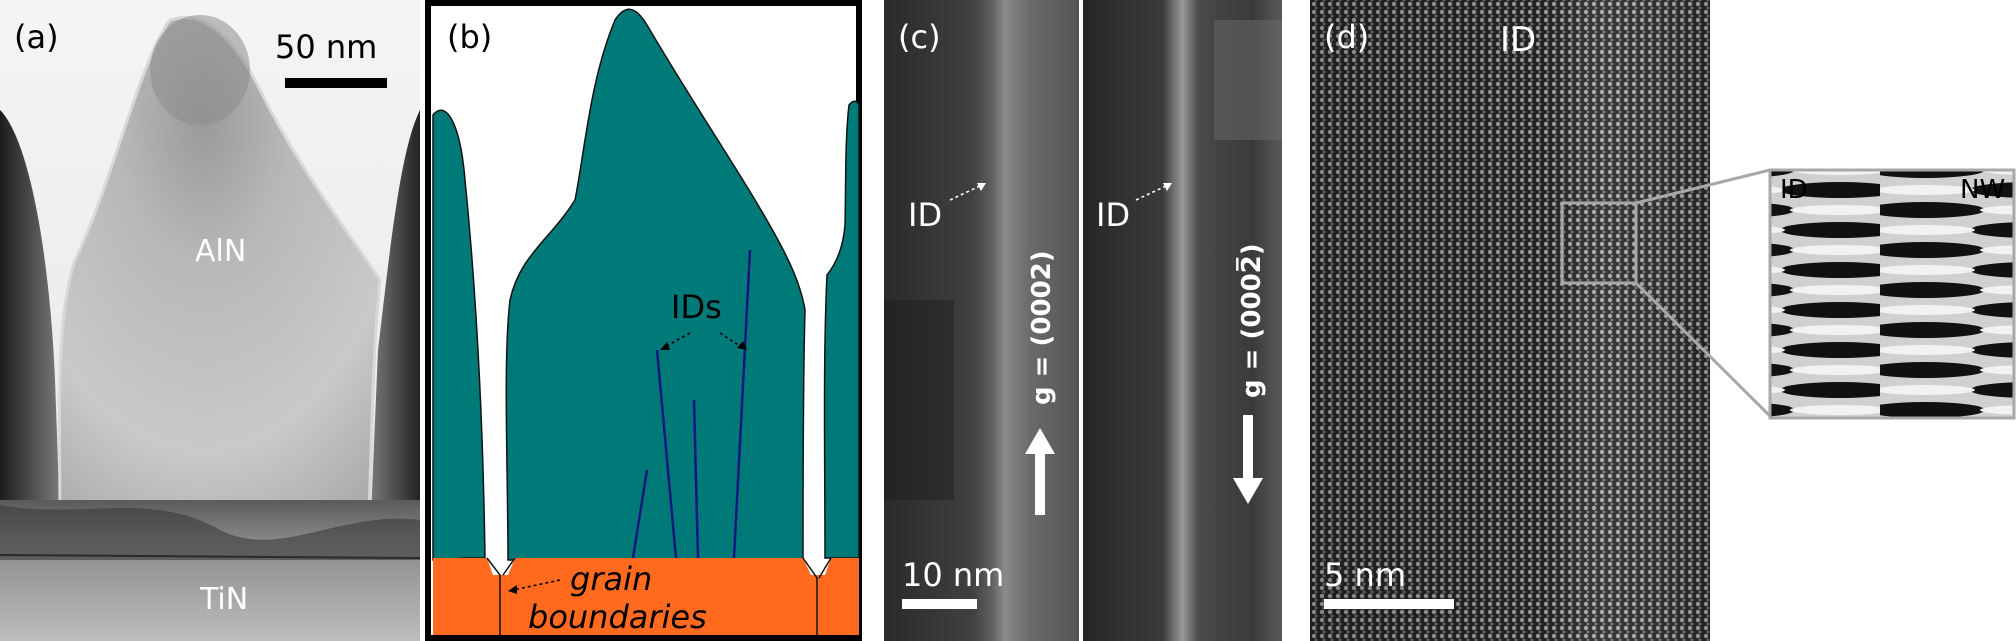  Describe the element at coordinates (1389, 604) in the screenshot. I see `scale-bar-d` at that location.